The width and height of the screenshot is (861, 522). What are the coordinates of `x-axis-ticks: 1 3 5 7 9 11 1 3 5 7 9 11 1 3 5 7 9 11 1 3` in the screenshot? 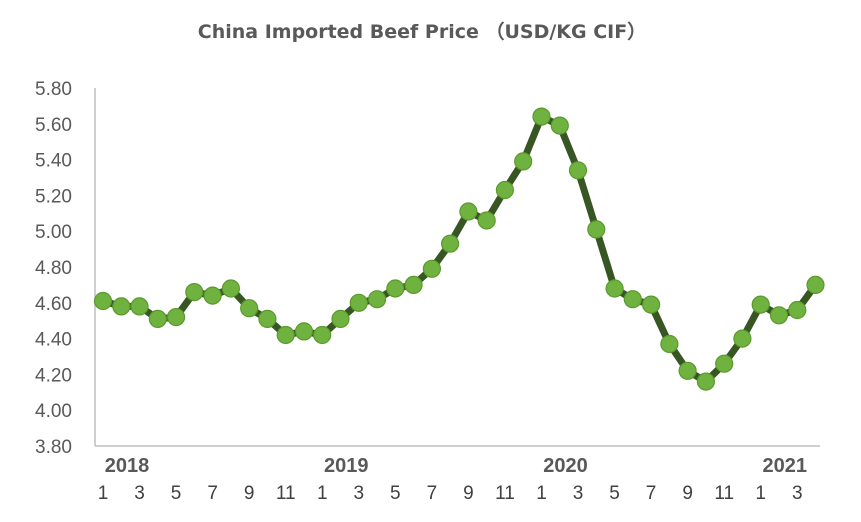 It's located at (450, 493).